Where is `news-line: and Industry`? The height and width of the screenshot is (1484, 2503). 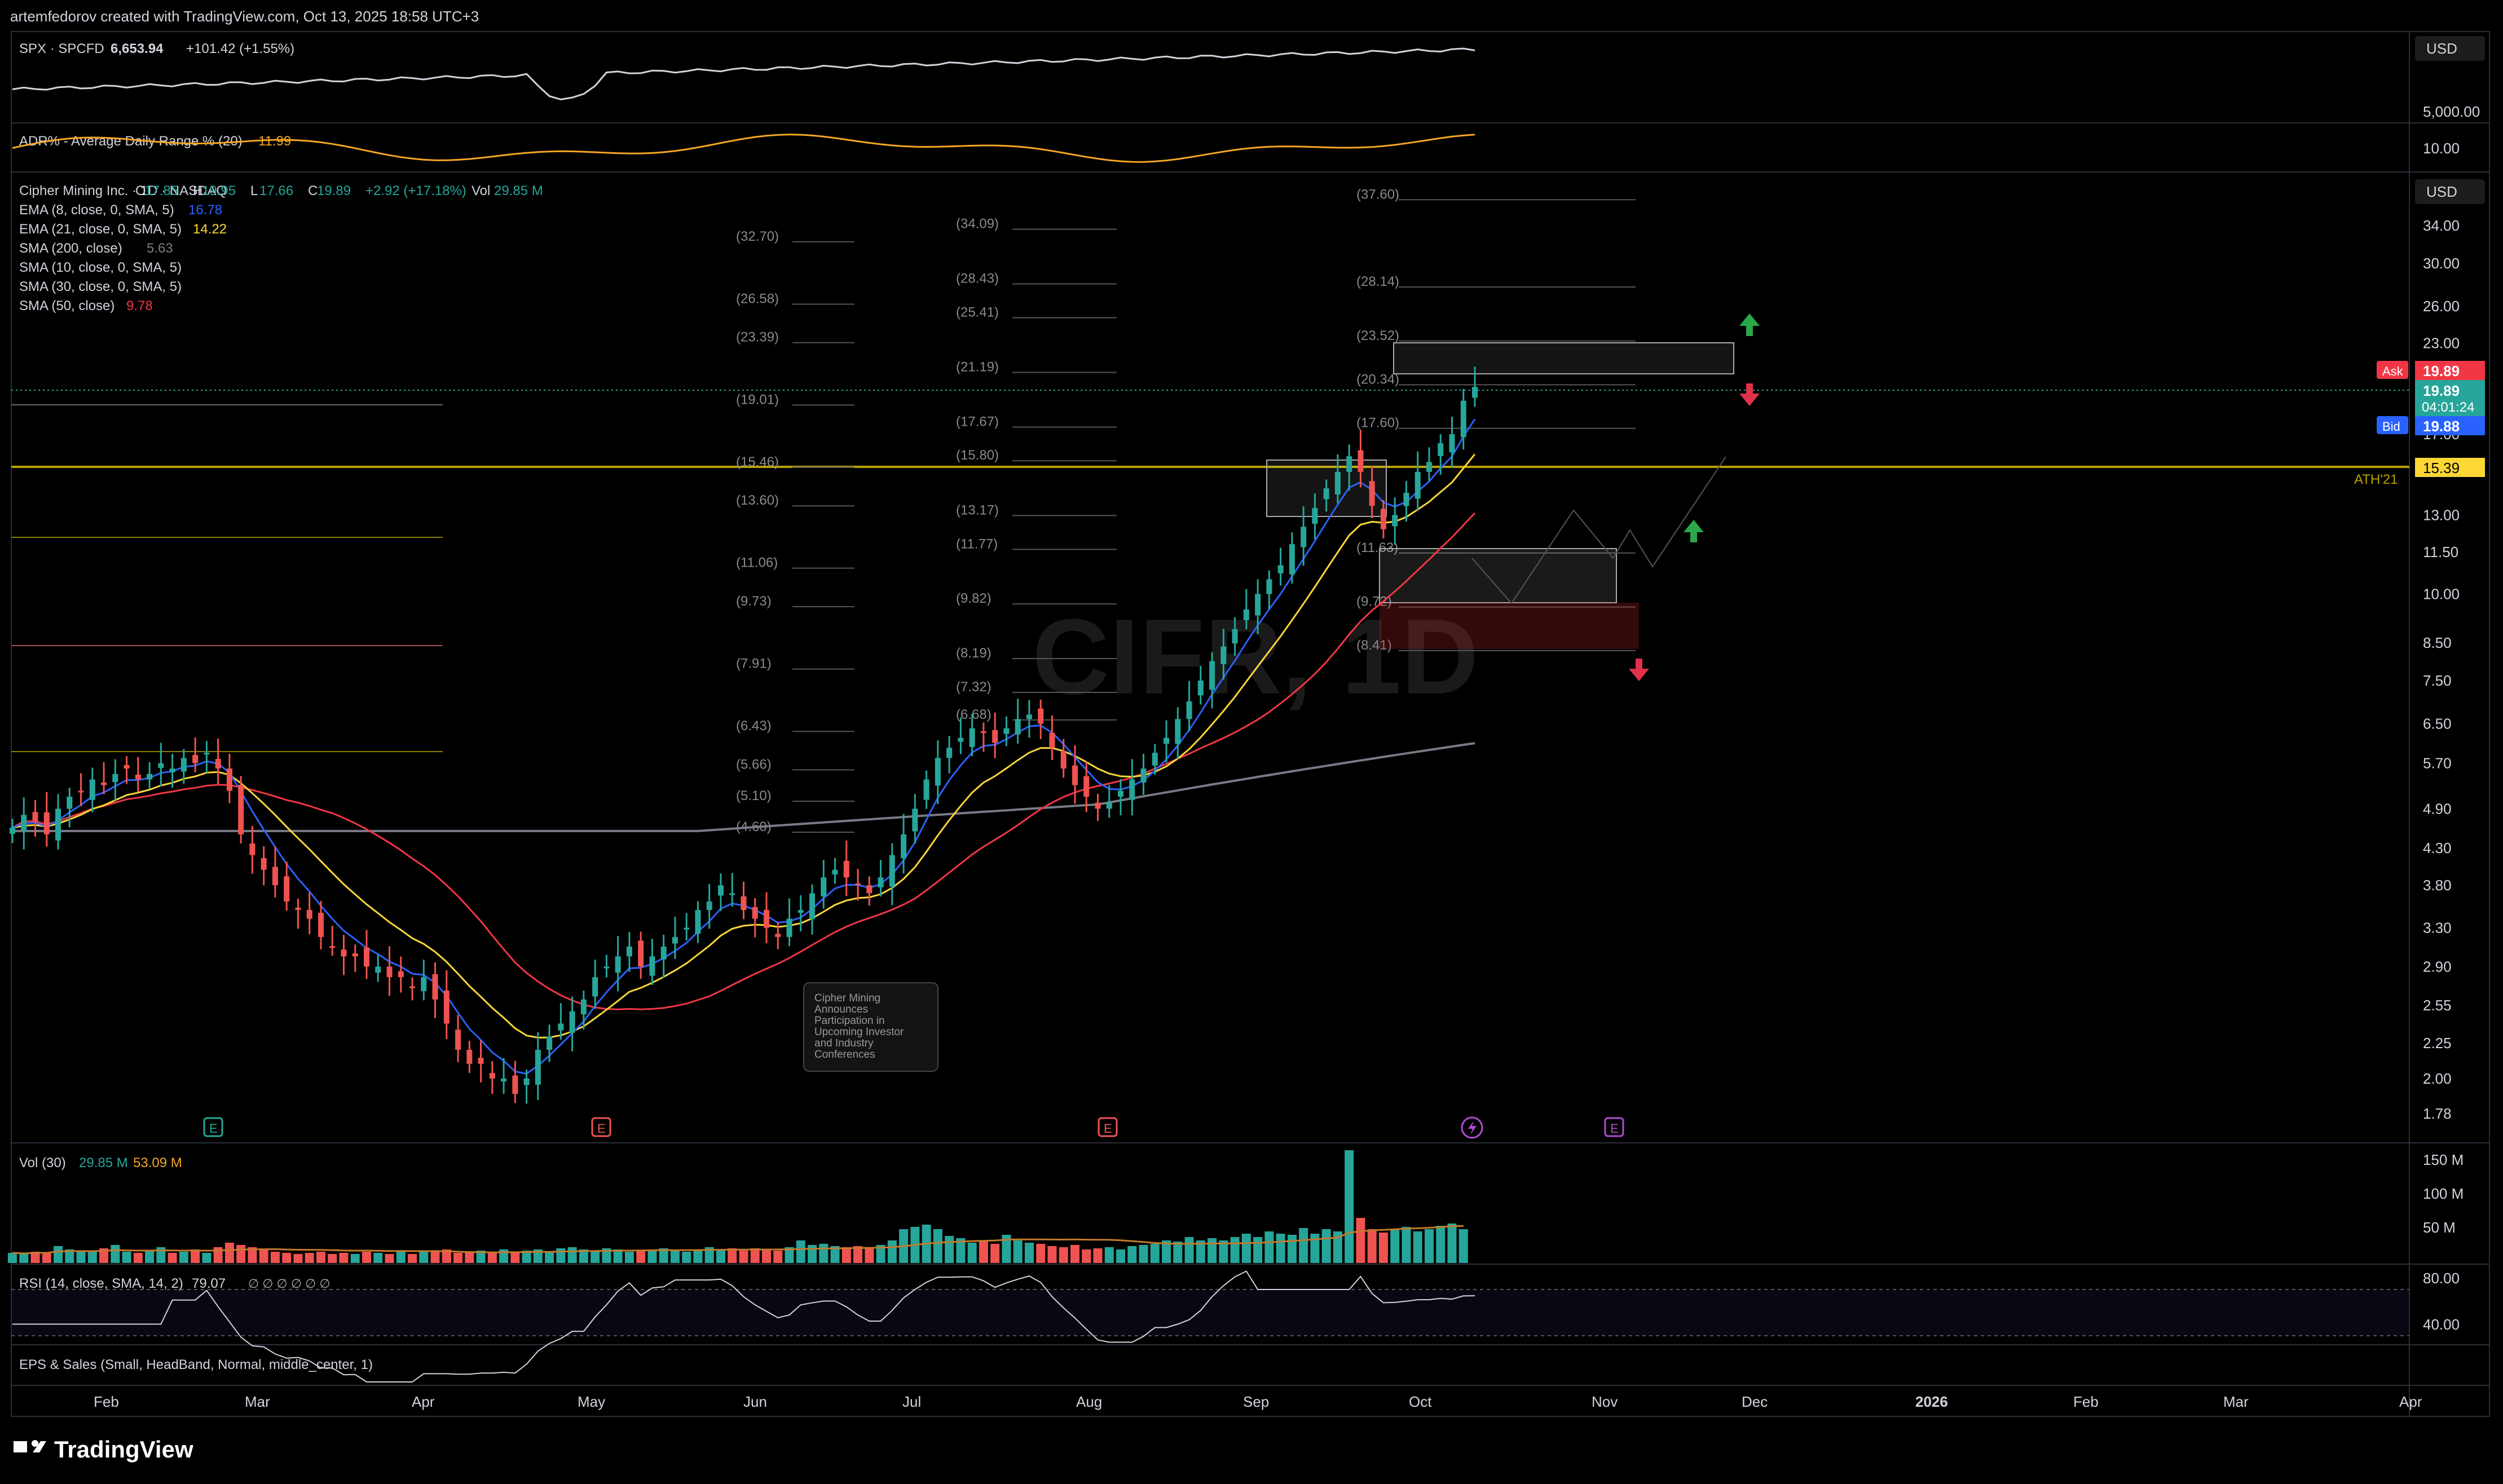 news-line: and Industry is located at coordinates (844, 1043).